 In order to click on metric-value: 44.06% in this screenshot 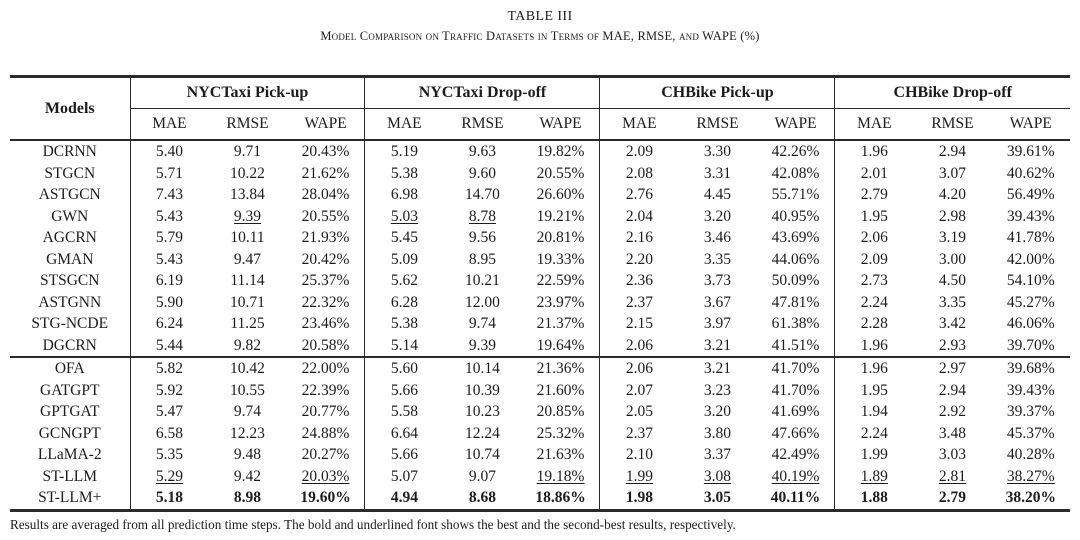, I will do `click(795, 259)`.